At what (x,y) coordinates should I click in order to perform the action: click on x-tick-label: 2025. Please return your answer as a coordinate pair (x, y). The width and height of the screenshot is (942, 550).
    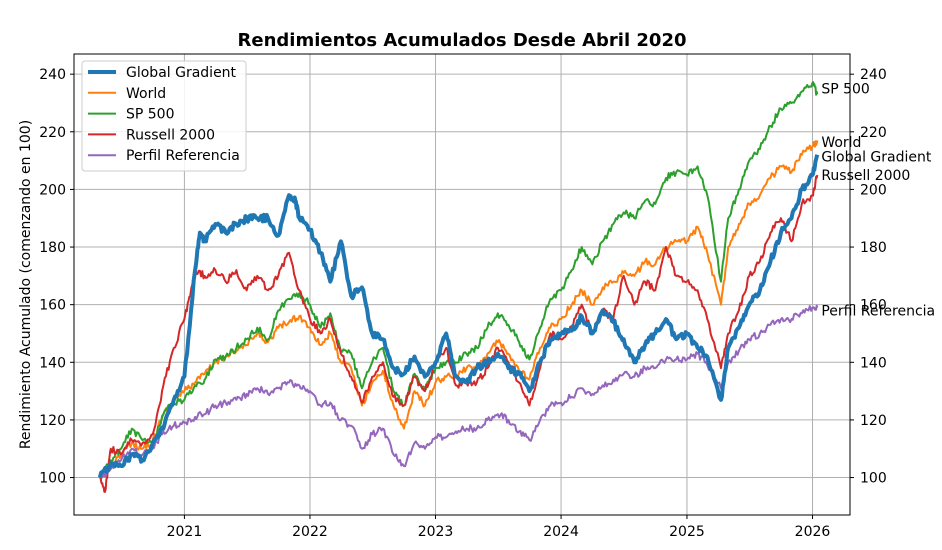
    Looking at the image, I should click on (687, 532).